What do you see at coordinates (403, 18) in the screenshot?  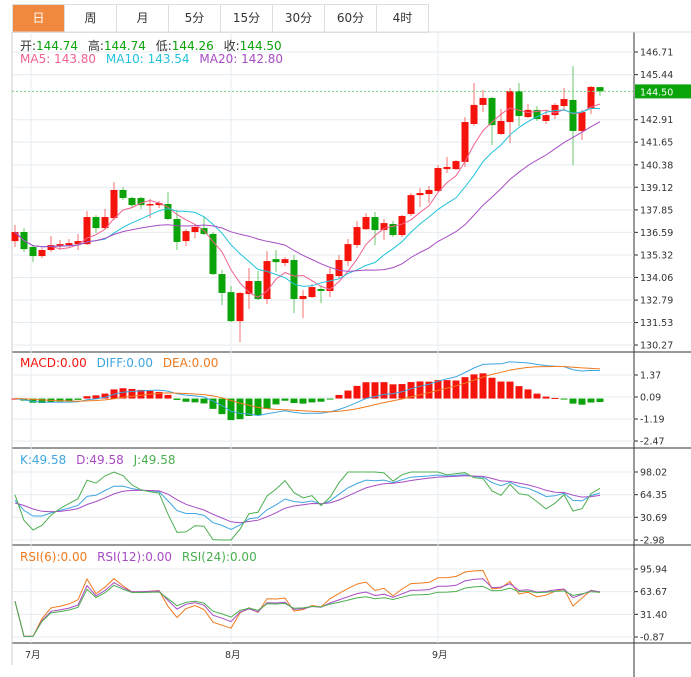 I see `tab-7: 4时` at bounding box center [403, 18].